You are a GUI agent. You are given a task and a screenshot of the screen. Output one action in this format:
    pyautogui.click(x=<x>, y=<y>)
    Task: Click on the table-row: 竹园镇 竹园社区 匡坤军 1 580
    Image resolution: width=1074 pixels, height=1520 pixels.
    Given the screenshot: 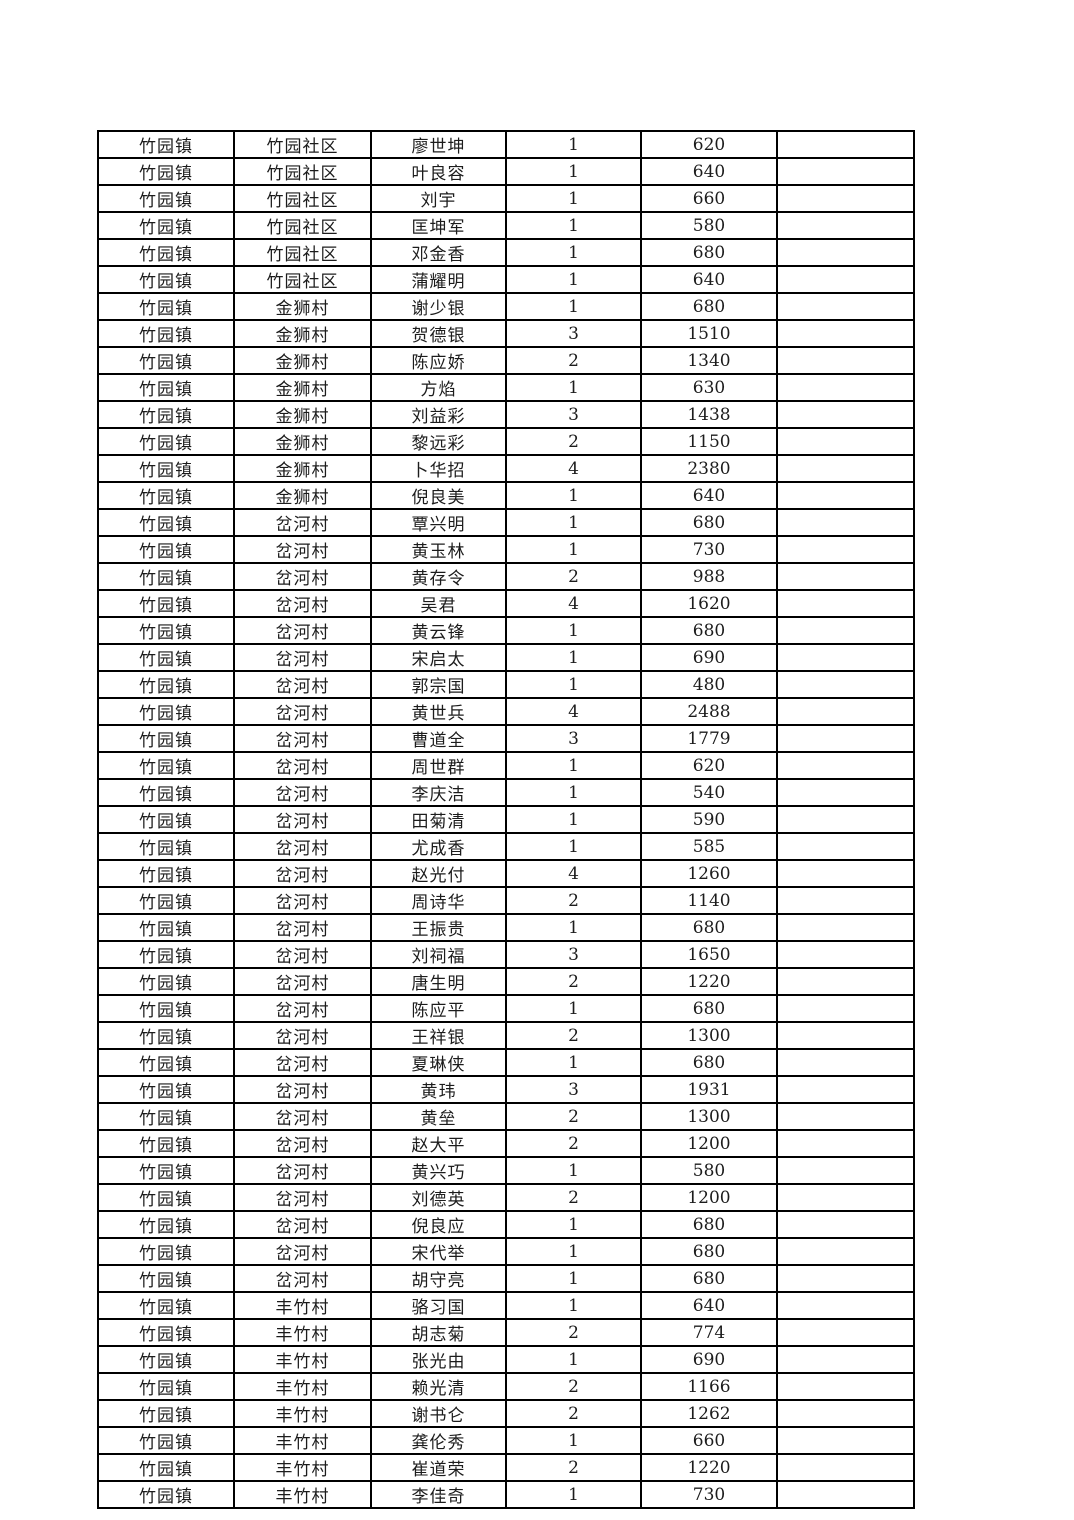 What is the action you would take?
    pyautogui.click(x=506, y=225)
    